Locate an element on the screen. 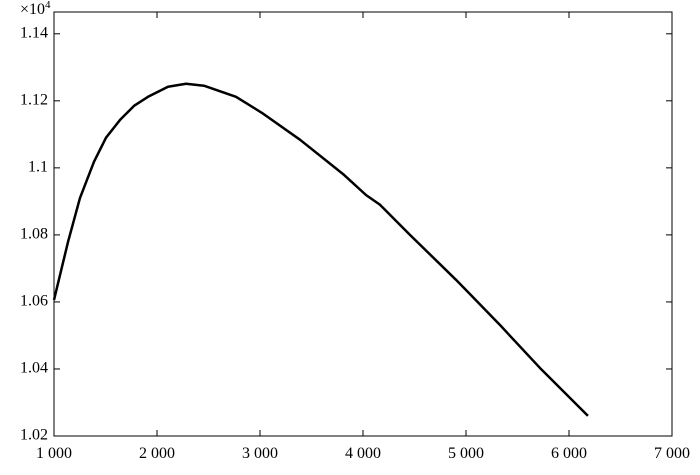  x-tick-label: 7 000 is located at coordinates (672, 453).